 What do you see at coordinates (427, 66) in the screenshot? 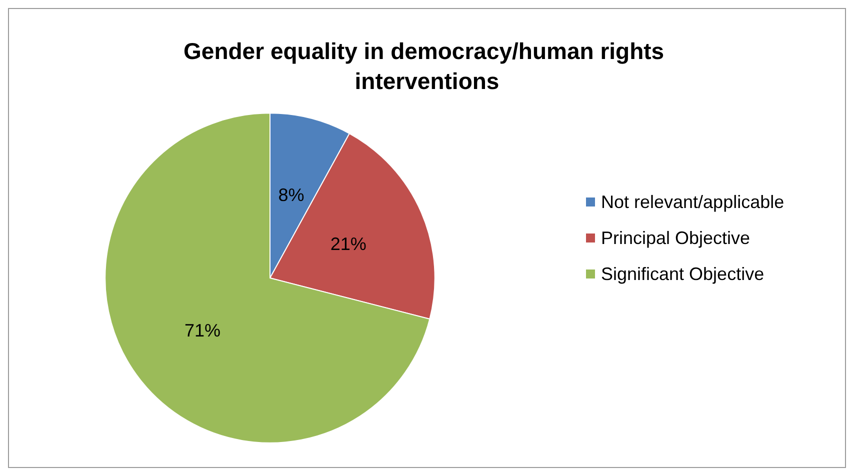
I see `chart-title: Gender equality in democracy/human rights interventions` at bounding box center [427, 66].